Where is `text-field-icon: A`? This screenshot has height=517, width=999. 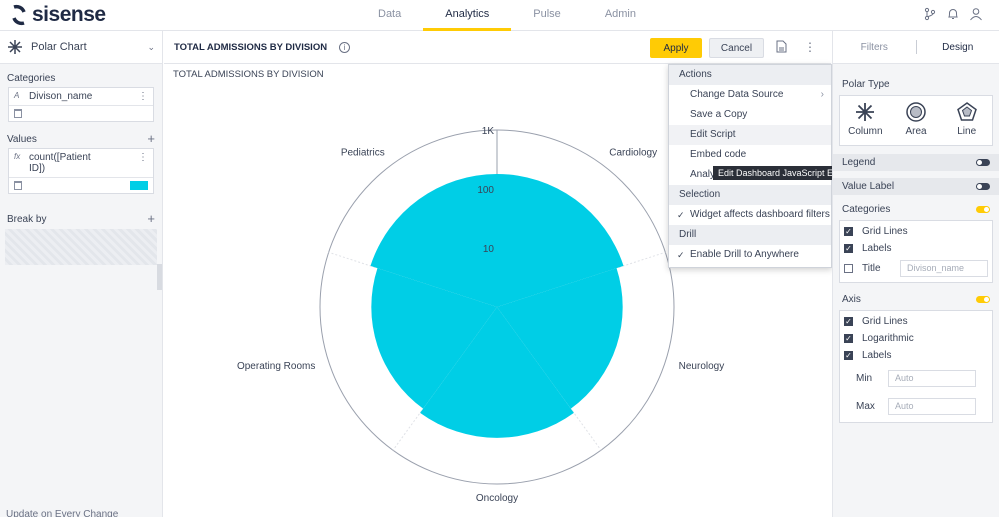
text-field-icon: A is located at coordinates (17, 95).